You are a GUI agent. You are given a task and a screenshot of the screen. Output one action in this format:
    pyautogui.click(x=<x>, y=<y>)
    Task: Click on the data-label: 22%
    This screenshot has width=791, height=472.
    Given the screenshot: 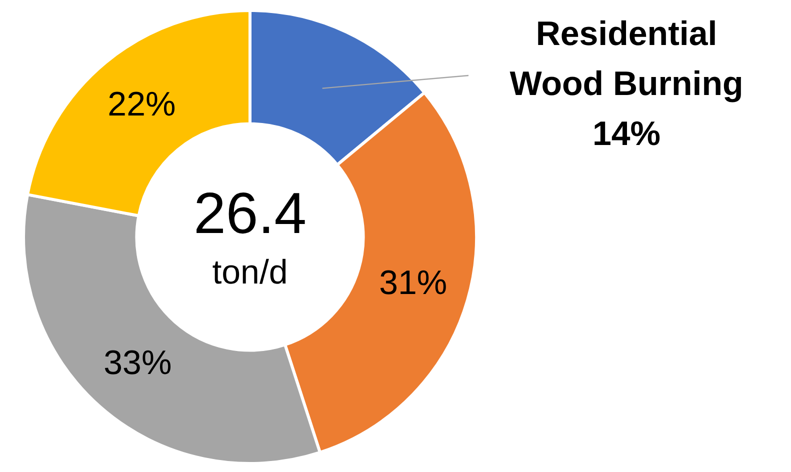 What is the action you would take?
    pyautogui.click(x=142, y=104)
    